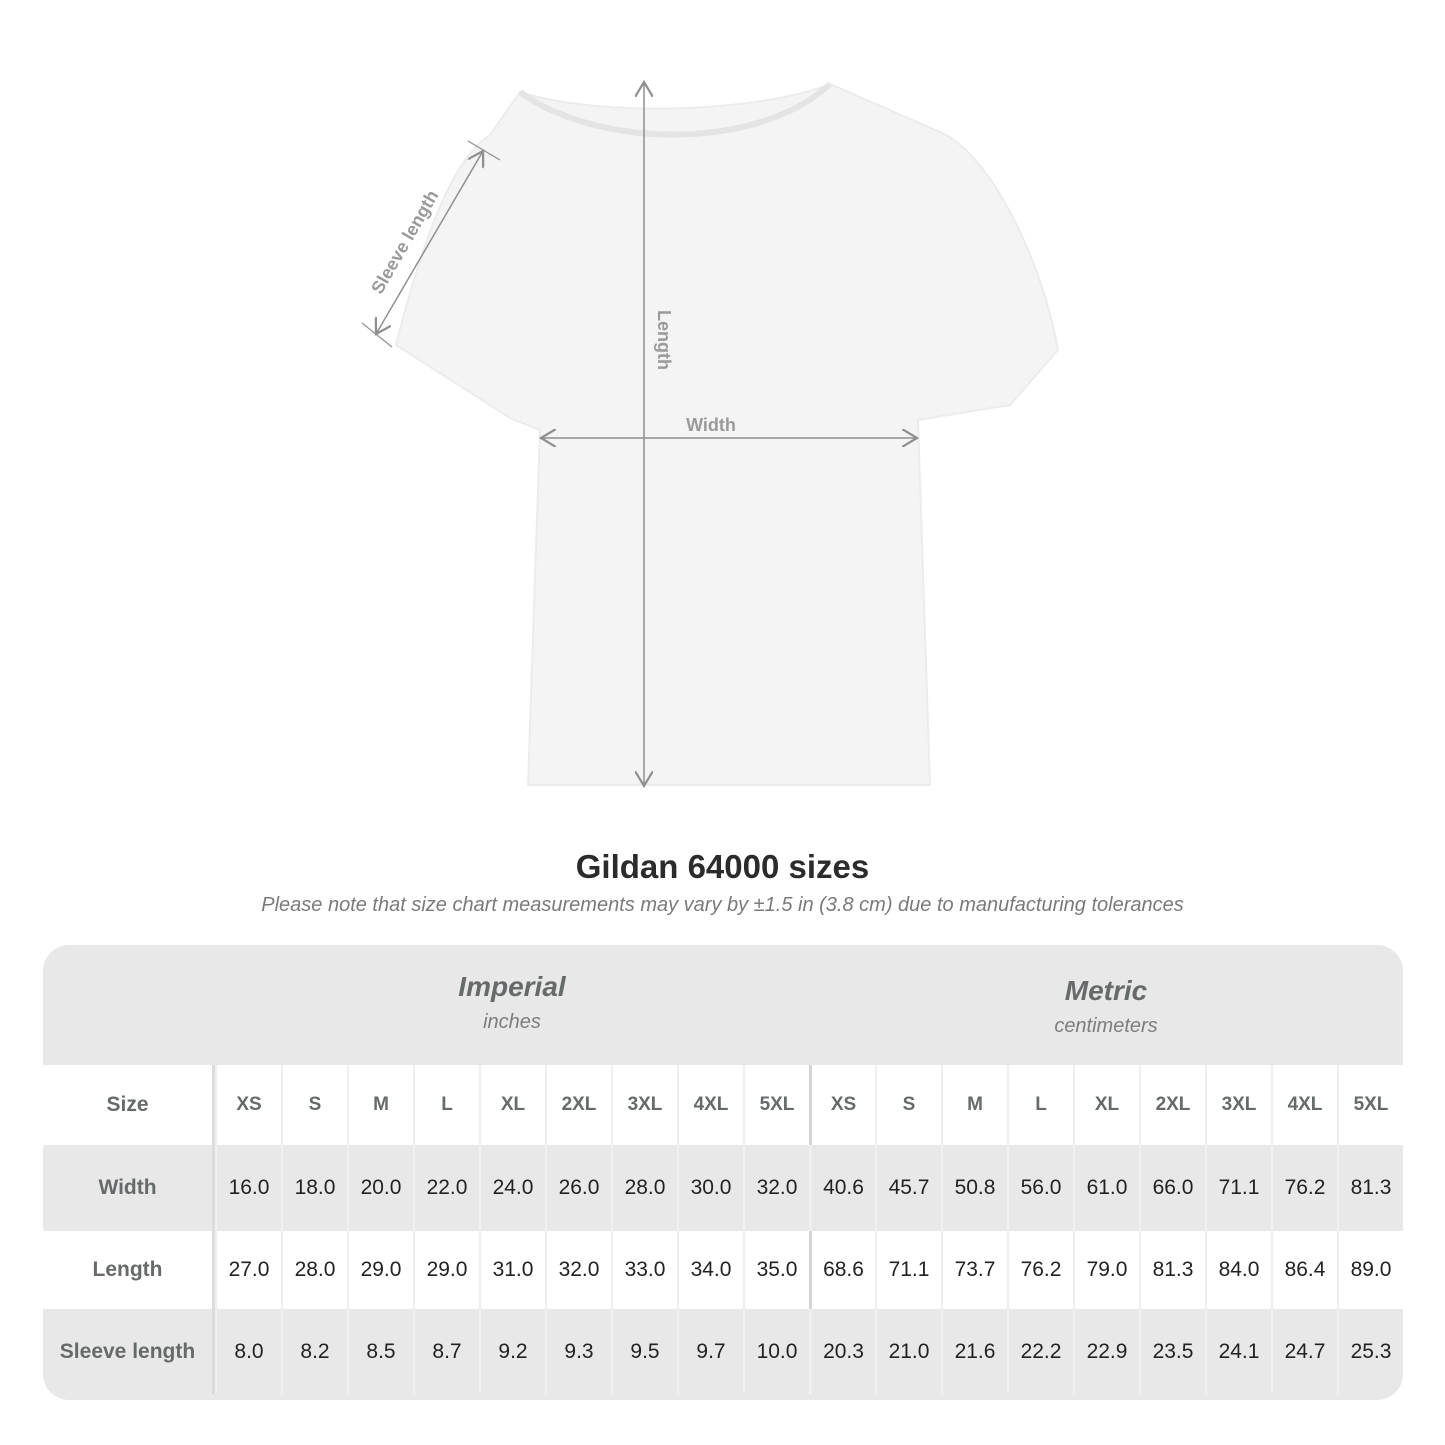 The width and height of the screenshot is (1445, 1445). Describe the element at coordinates (129, 1351) in the screenshot. I see `row-label: Sleeve length` at that location.